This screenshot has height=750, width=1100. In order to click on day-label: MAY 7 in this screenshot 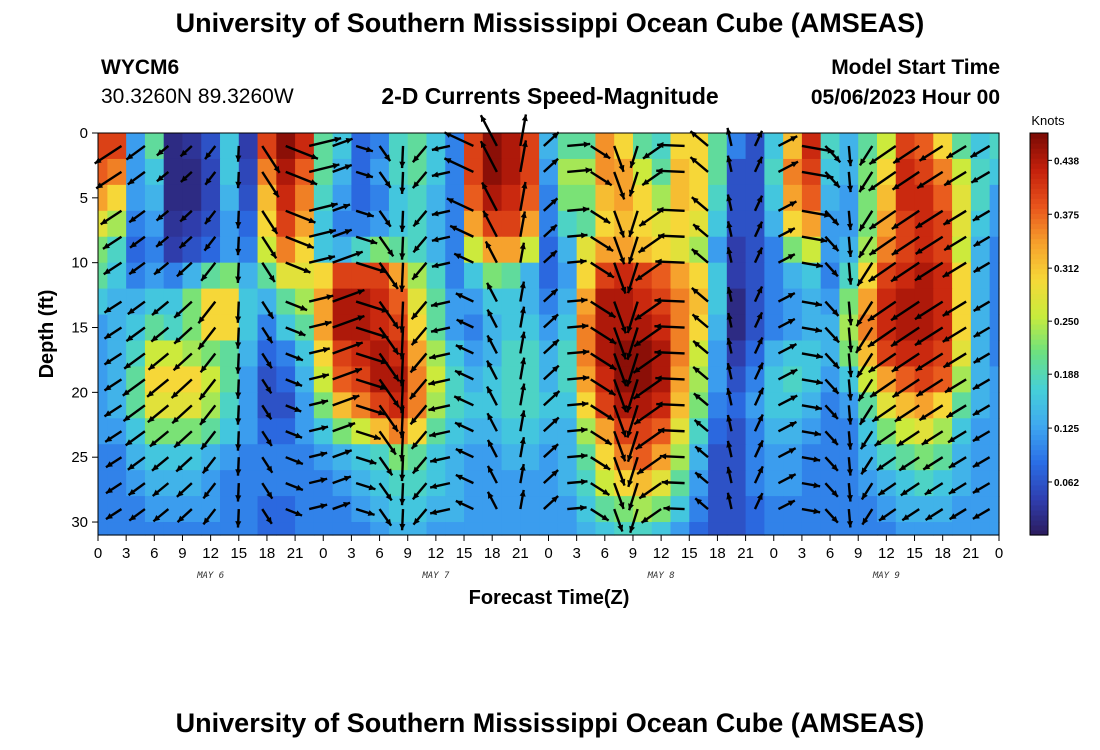, I will do `click(435, 576)`.